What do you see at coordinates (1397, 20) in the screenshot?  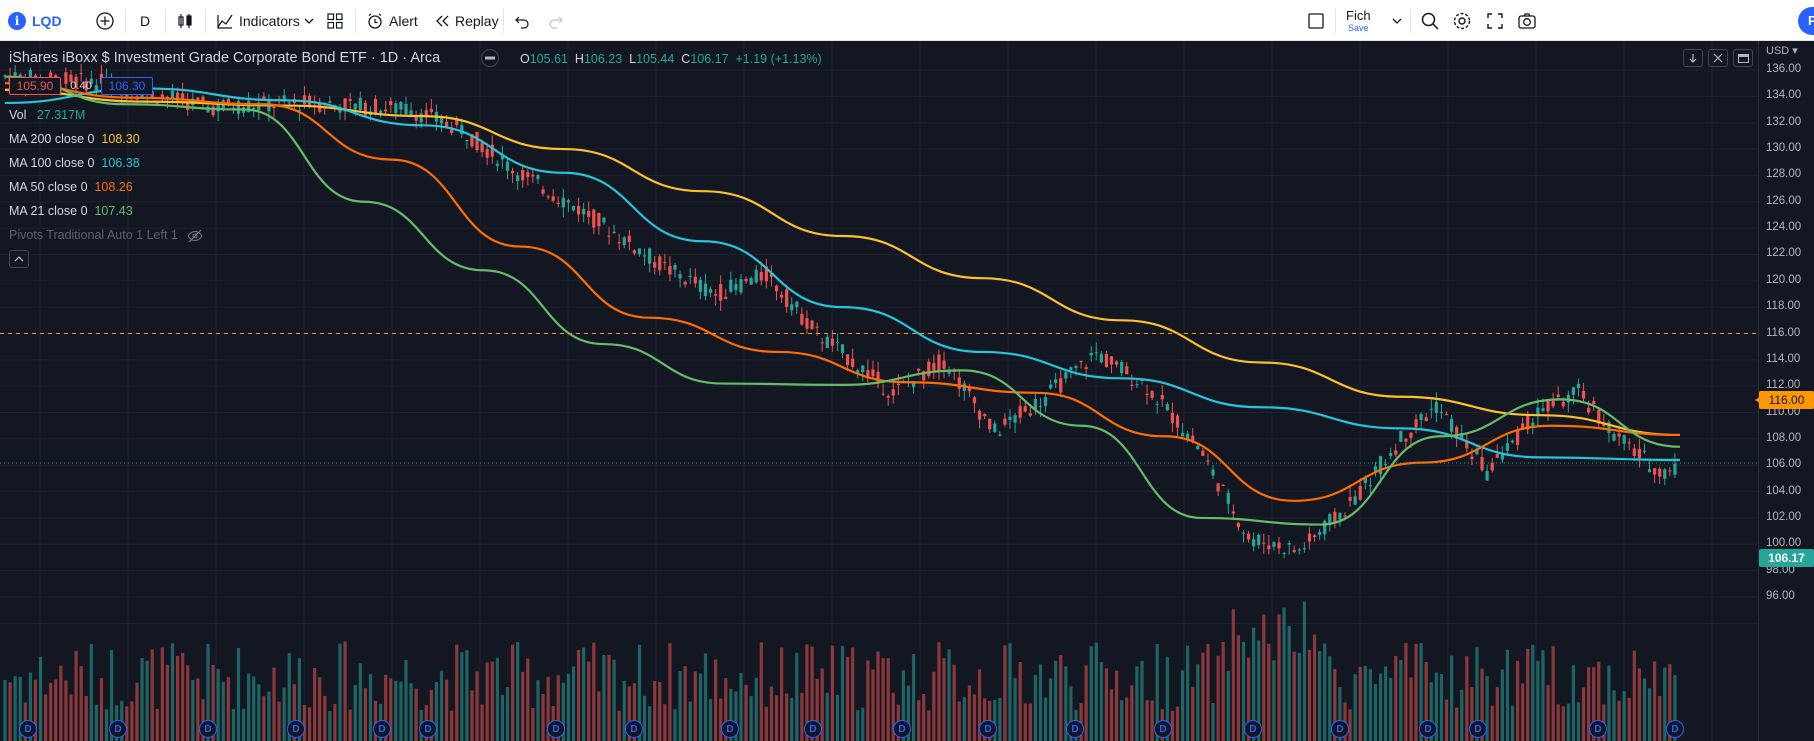 I see `layout-dropdown` at bounding box center [1397, 20].